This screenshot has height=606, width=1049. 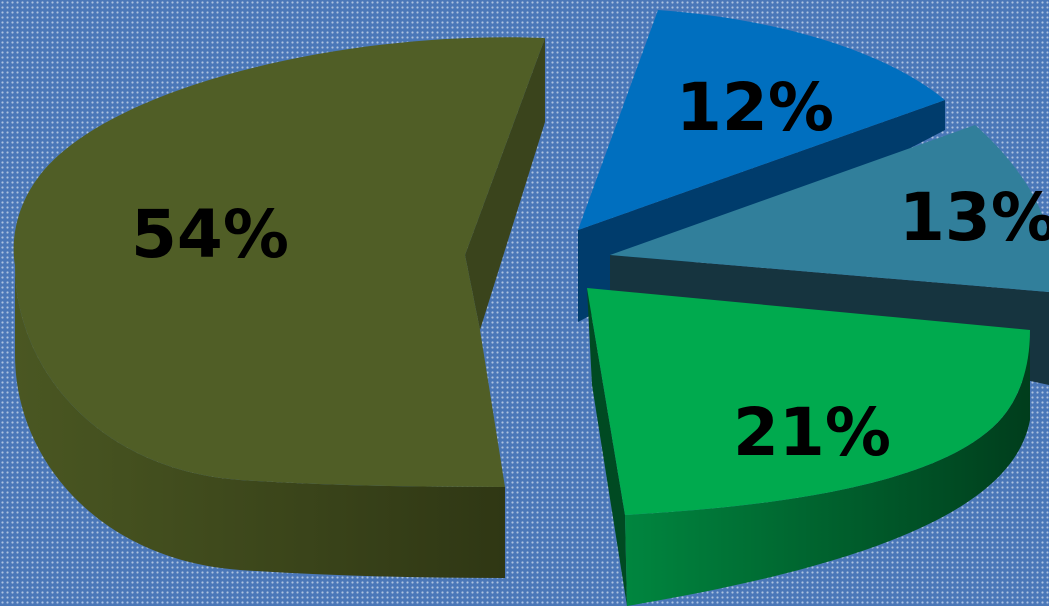 I want to click on slice-2-top, so click(x=829, y=208).